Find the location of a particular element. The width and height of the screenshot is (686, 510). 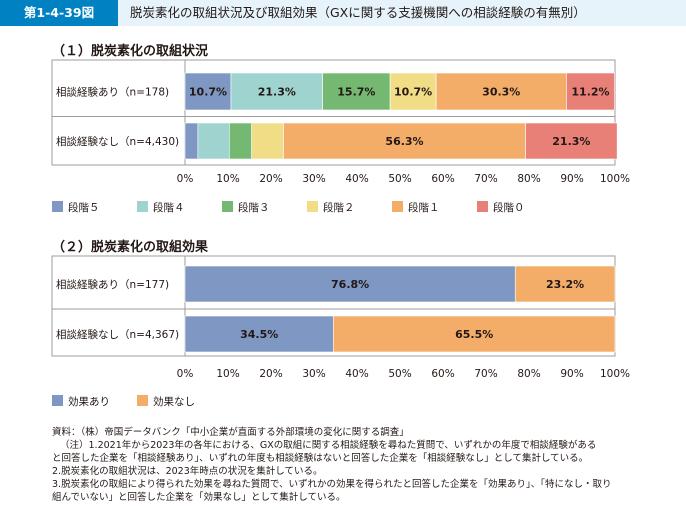

chart1-category-label: 相談経験あり（n=178) is located at coordinates (112, 92).